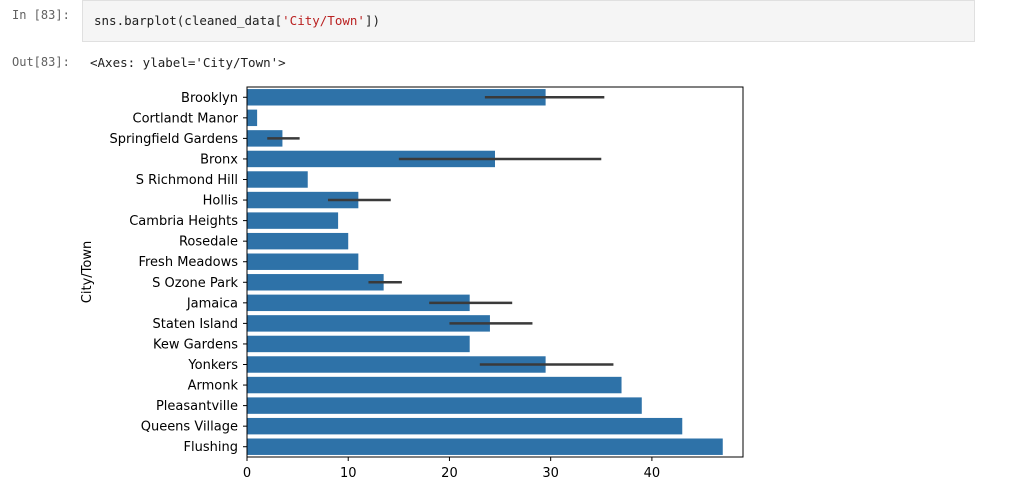 The height and width of the screenshot is (482, 1009). What do you see at coordinates (186, 118) in the screenshot?
I see `y-tick-label: Cortlandt Manor` at bounding box center [186, 118].